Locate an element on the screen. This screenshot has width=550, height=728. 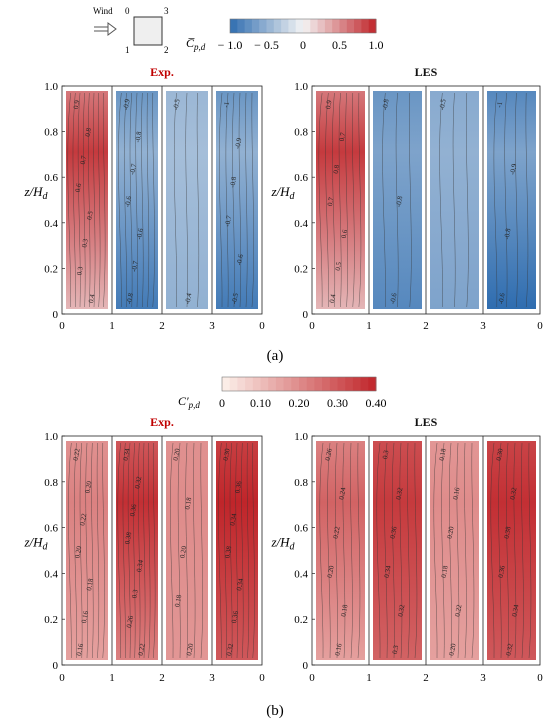
contour-label: 0.6 is located at coordinates (344, 233).